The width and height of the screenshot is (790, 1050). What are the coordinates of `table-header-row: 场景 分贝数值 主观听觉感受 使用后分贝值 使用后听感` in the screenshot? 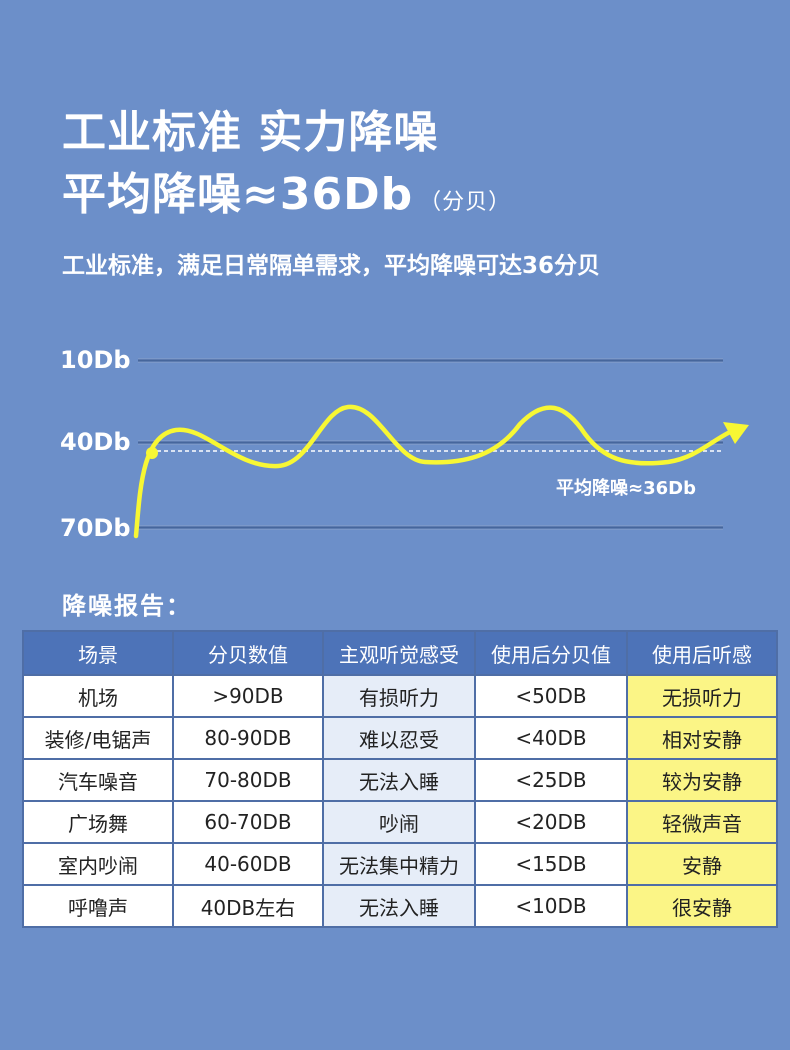 It's located at (400, 653).